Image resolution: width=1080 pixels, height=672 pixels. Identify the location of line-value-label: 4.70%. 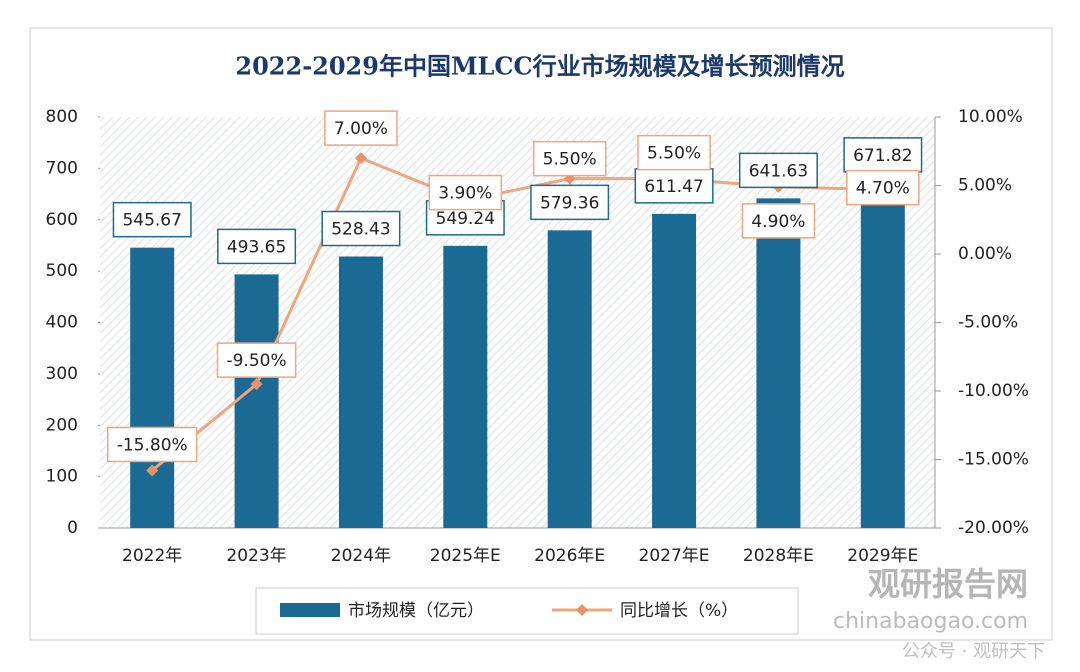
(883, 189).